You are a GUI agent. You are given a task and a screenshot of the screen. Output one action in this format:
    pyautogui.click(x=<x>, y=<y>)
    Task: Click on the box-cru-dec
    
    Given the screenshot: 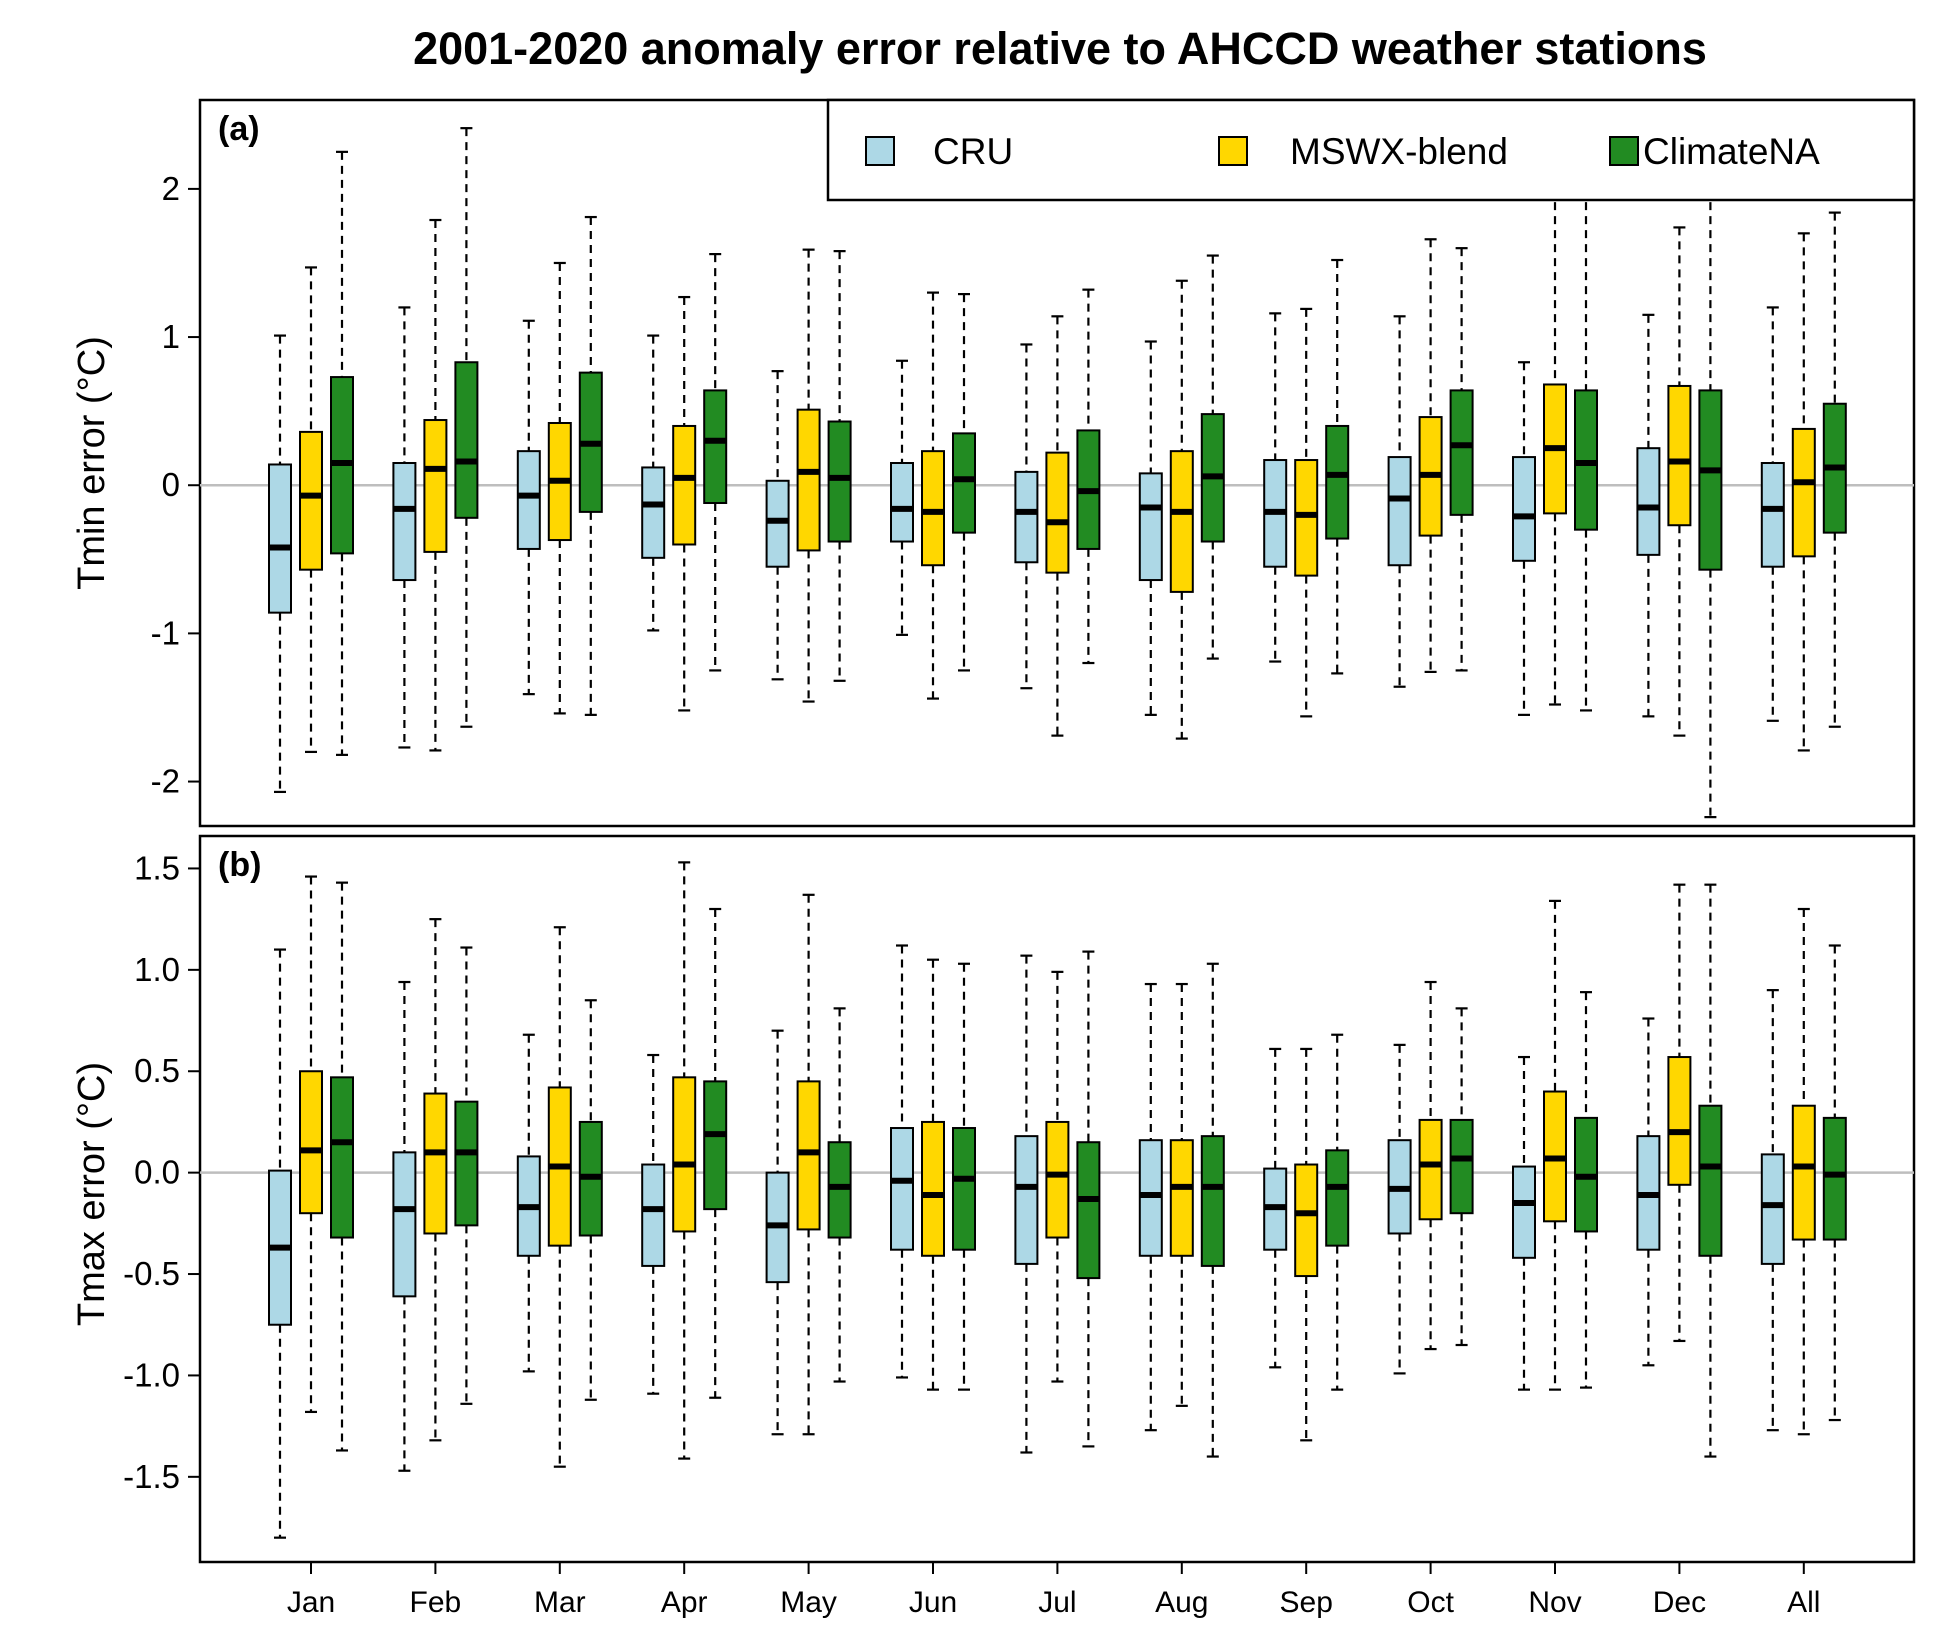 What is the action you would take?
    pyautogui.click(x=1648, y=1192)
    